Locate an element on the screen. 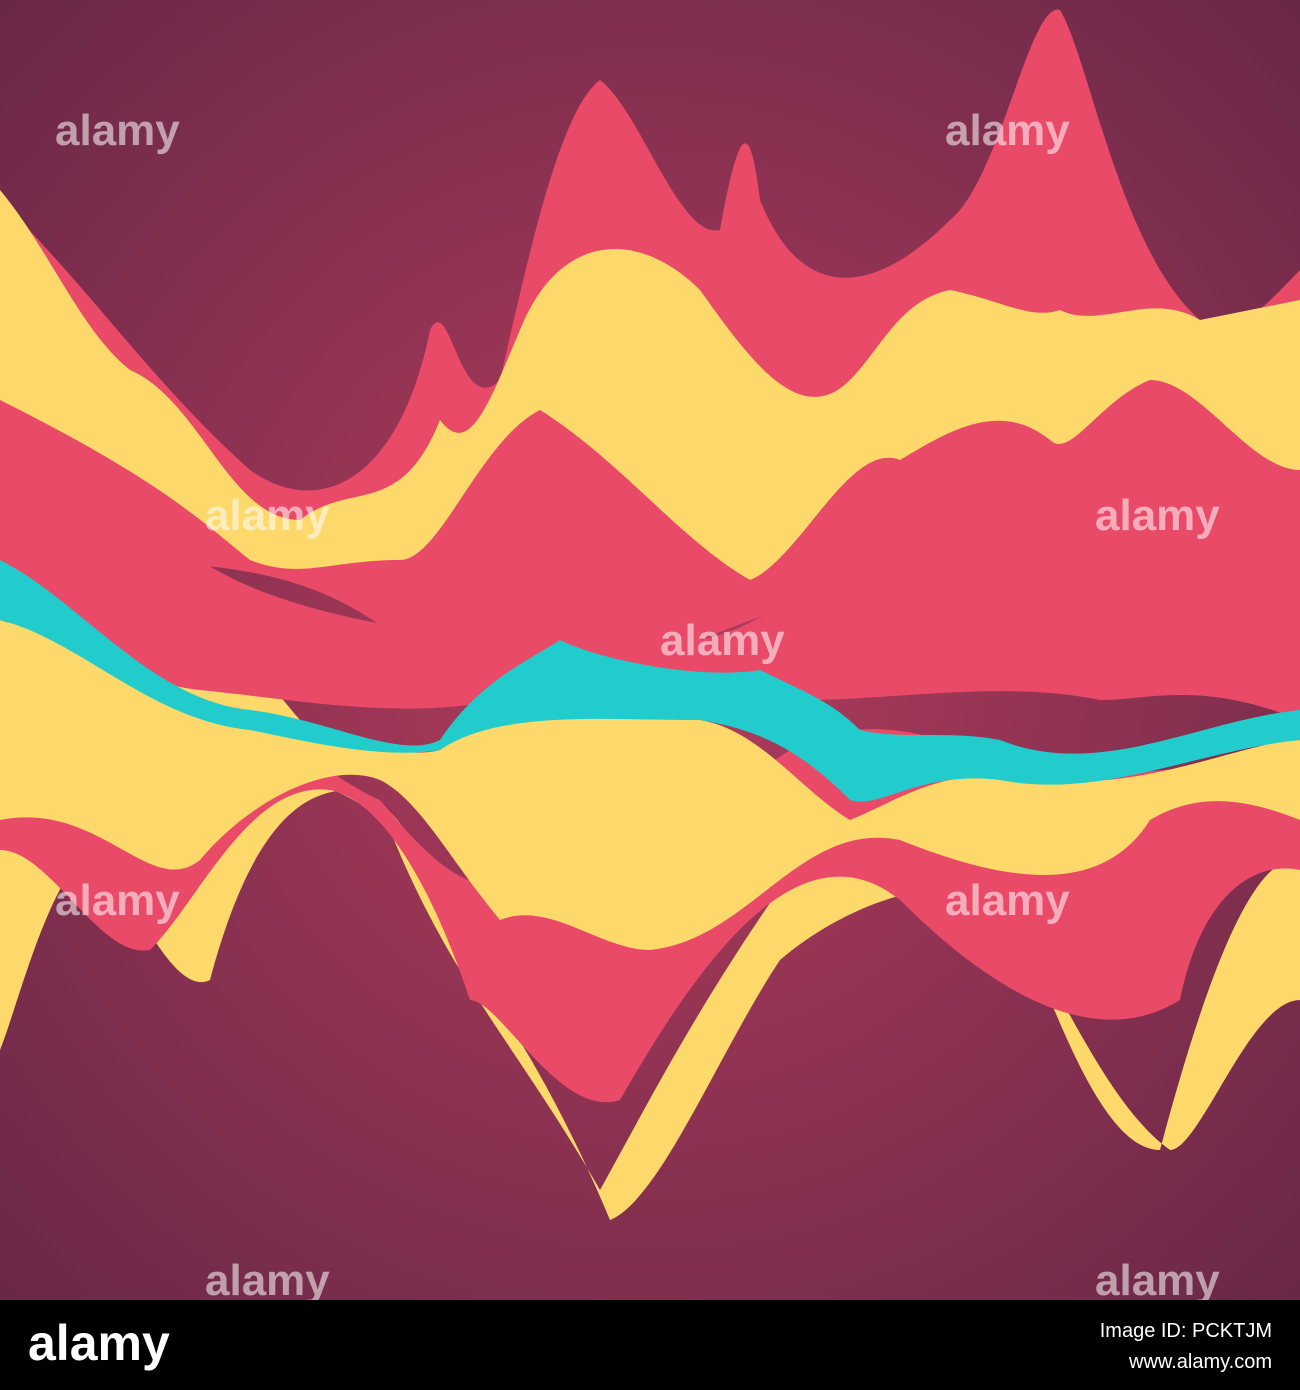 The image size is (1300, 1390). footer-url: www.alamy.com is located at coordinates (1200, 1362).